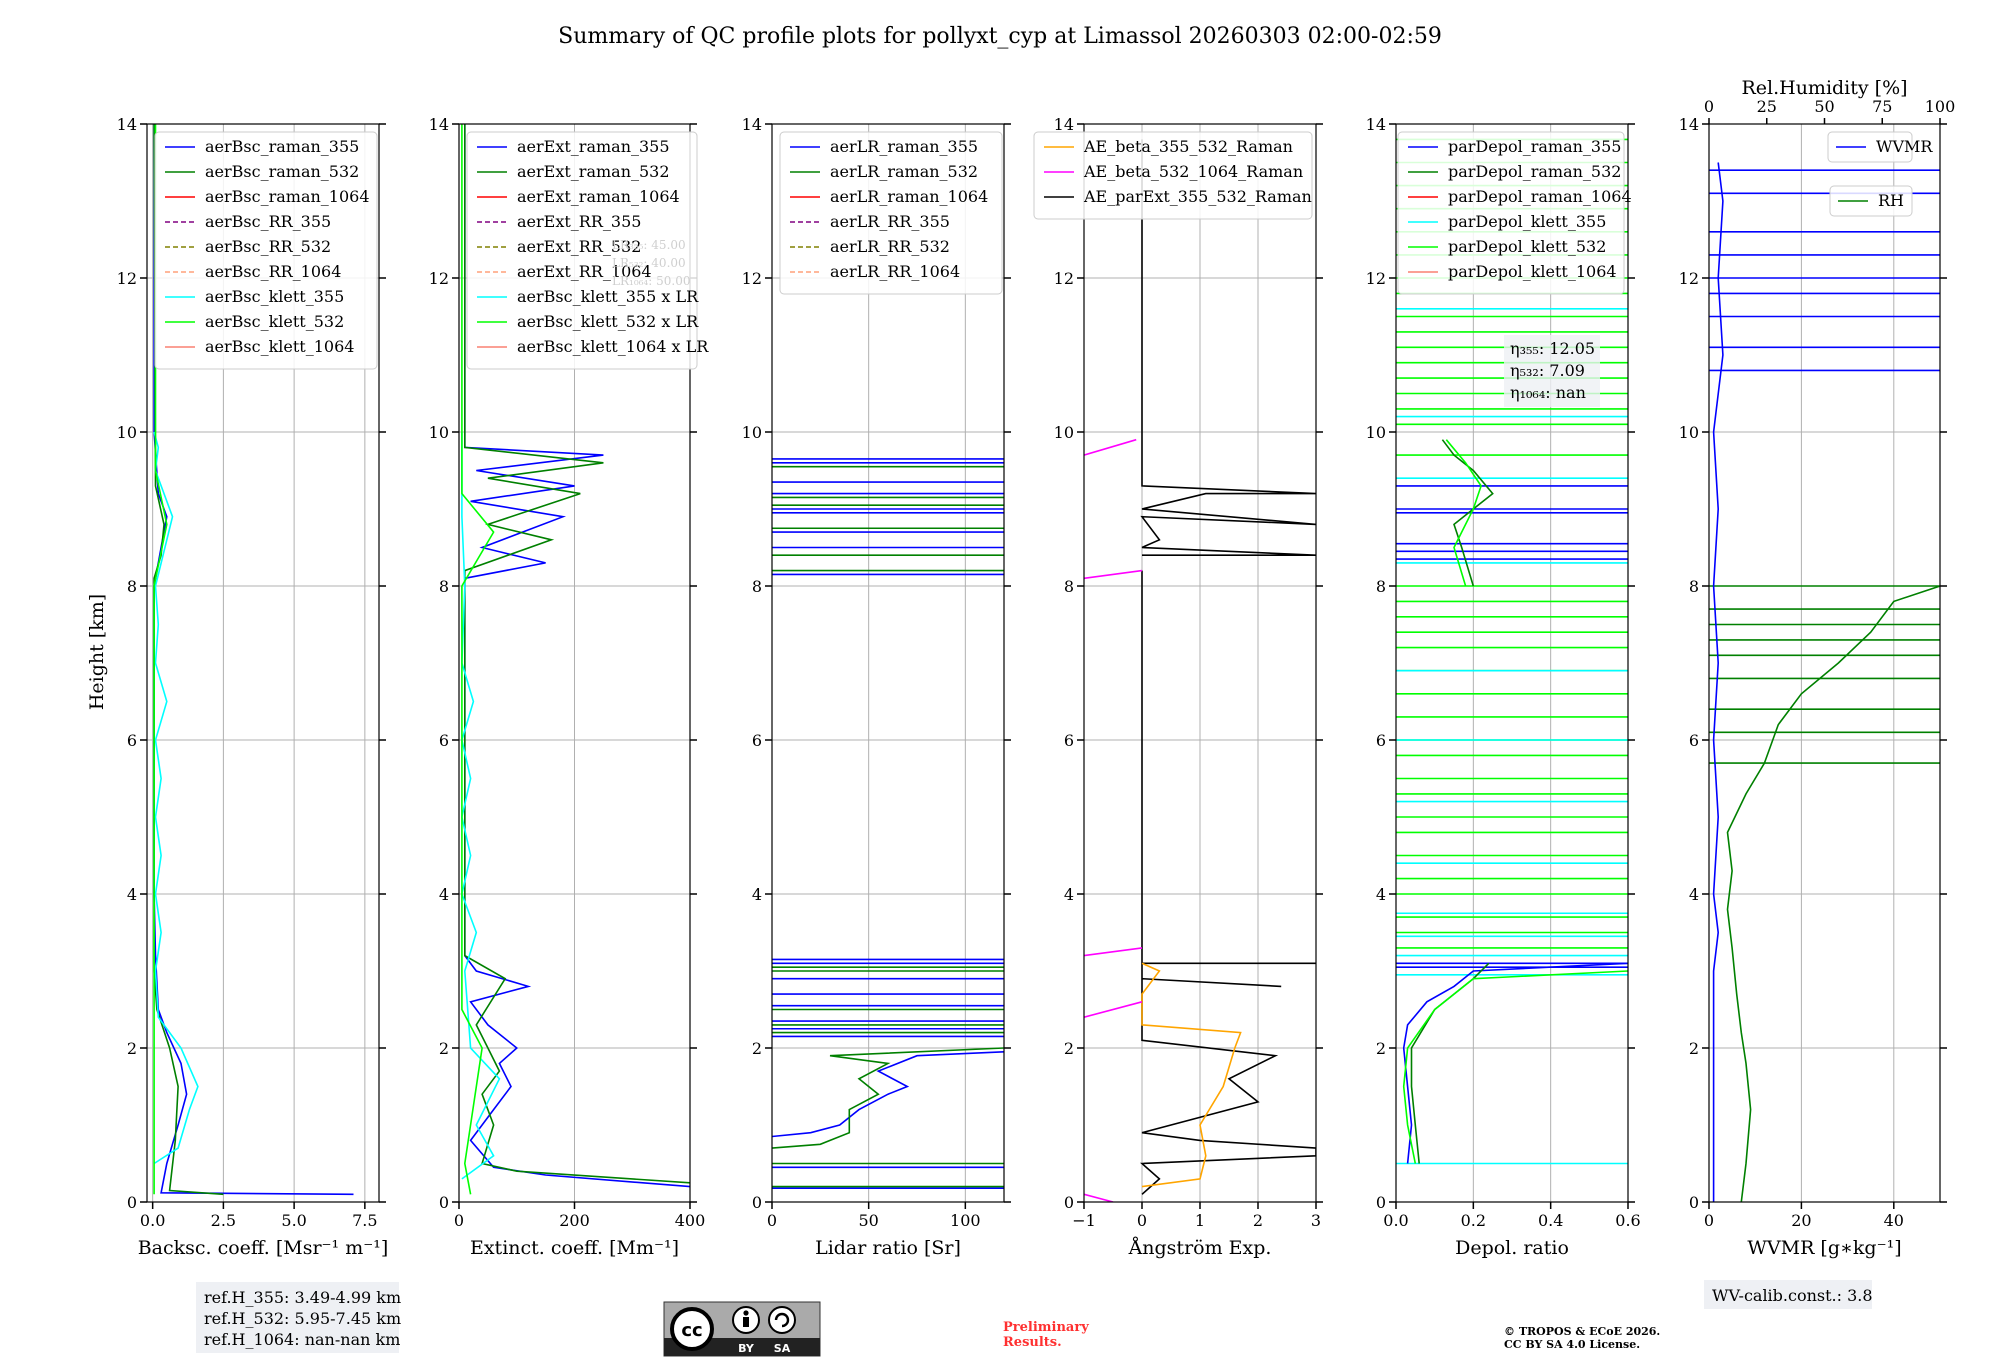  What do you see at coordinates (746, 1313) in the screenshot?
I see `by-person-head` at bounding box center [746, 1313].